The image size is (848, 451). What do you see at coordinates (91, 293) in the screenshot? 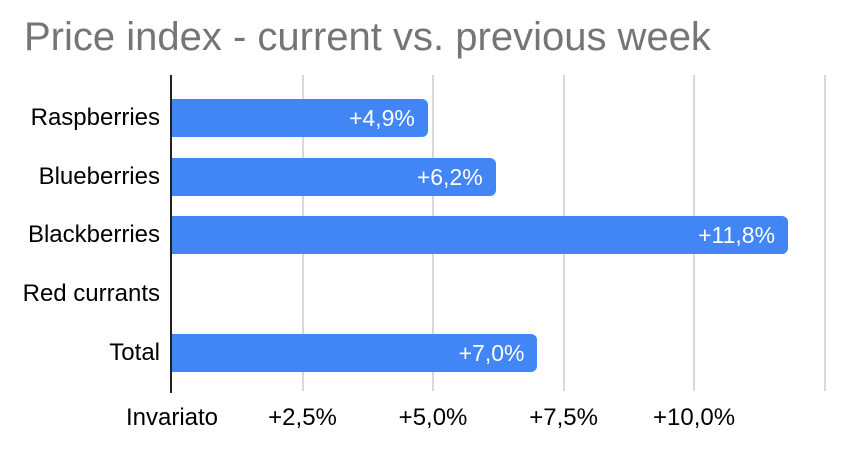
I see `category-label: Red currants` at bounding box center [91, 293].